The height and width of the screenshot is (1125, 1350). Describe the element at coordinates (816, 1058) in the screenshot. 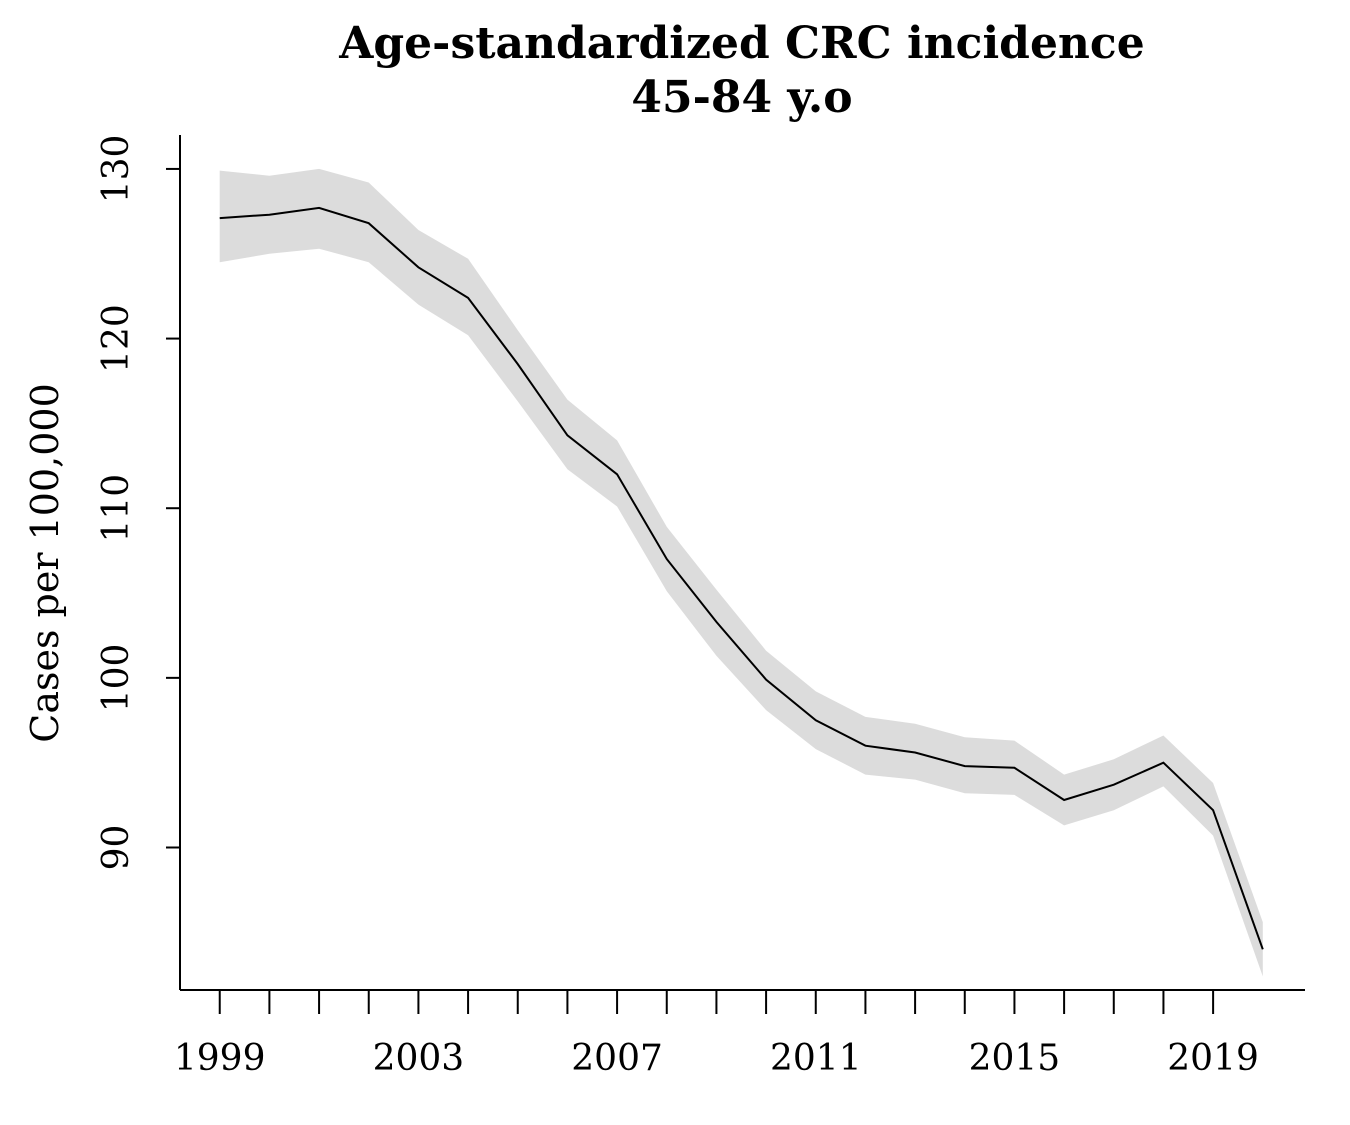

I see `x-tick-label-2011: 2011` at that location.